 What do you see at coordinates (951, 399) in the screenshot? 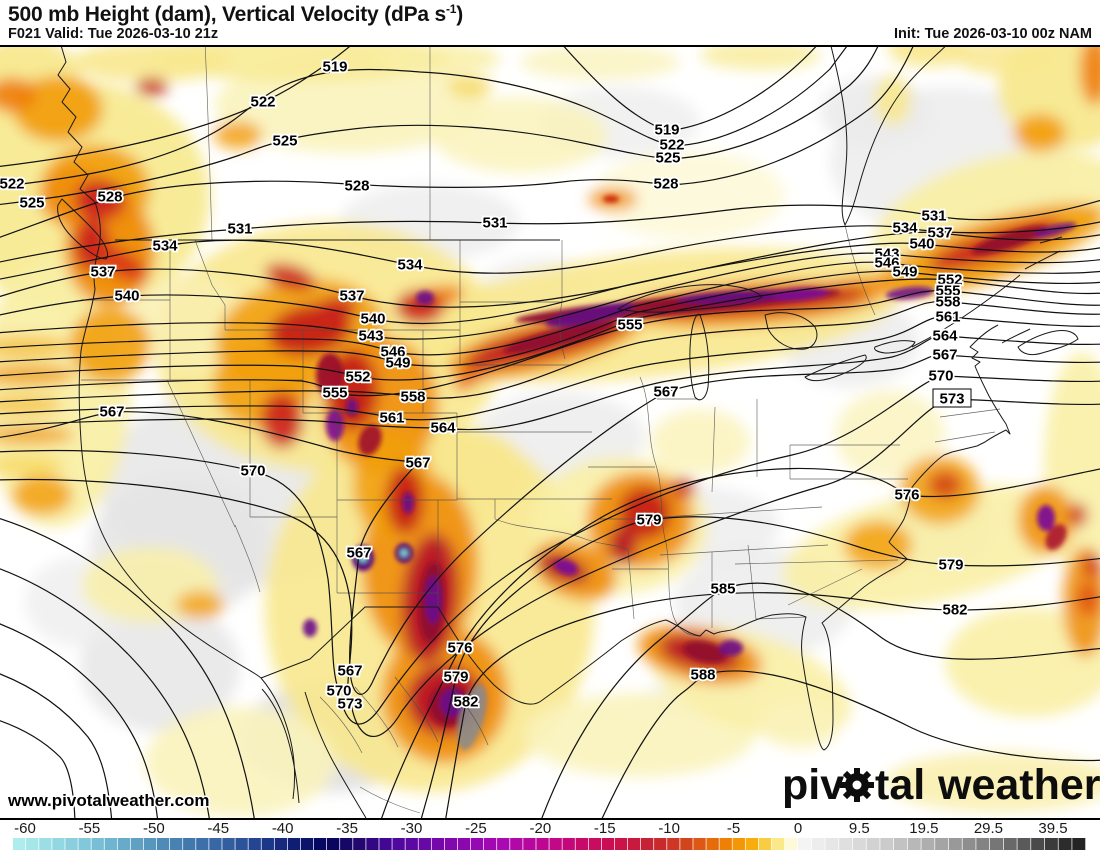
I see `contour-label: 573` at bounding box center [951, 399].